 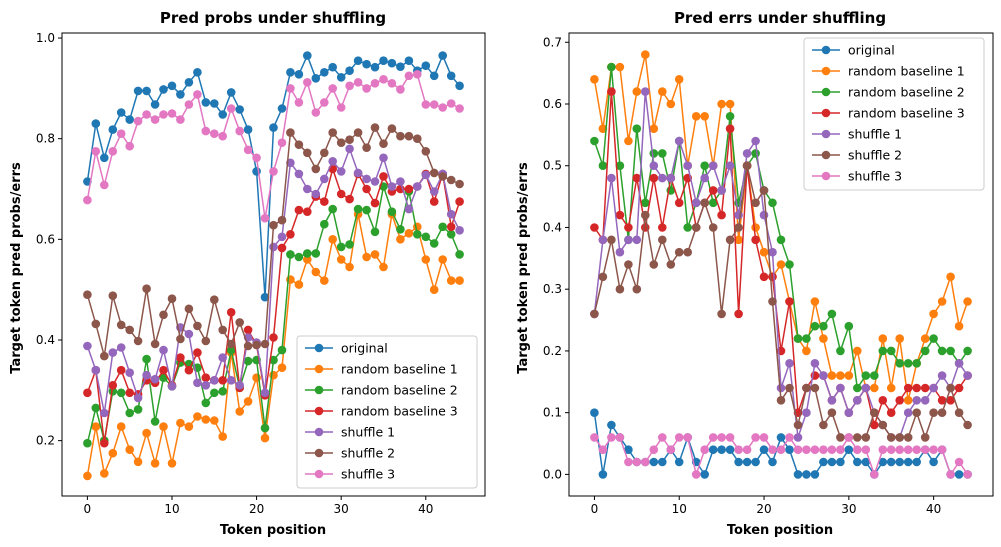 I want to click on right-legend-item: random baseline 1, so click(x=888, y=71).